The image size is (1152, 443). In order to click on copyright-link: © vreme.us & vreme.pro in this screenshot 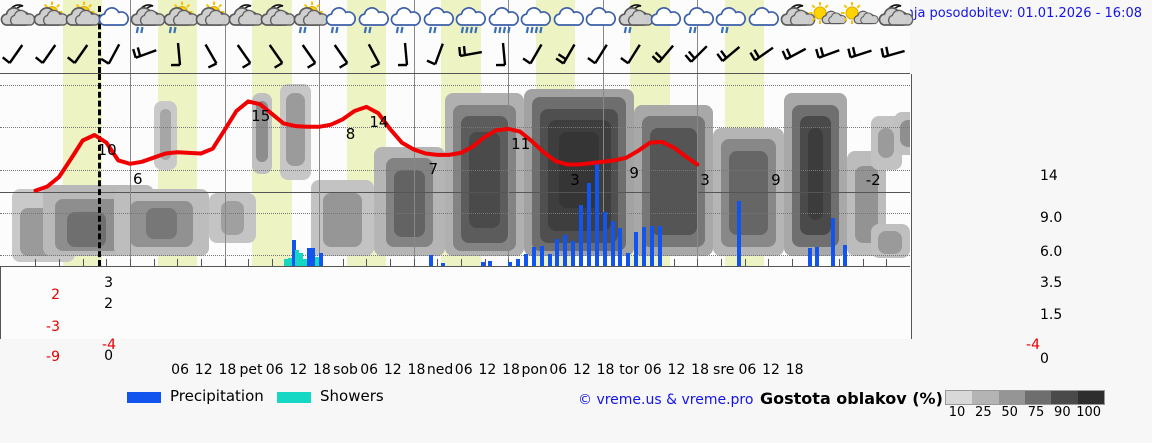, I will do `click(666, 400)`.